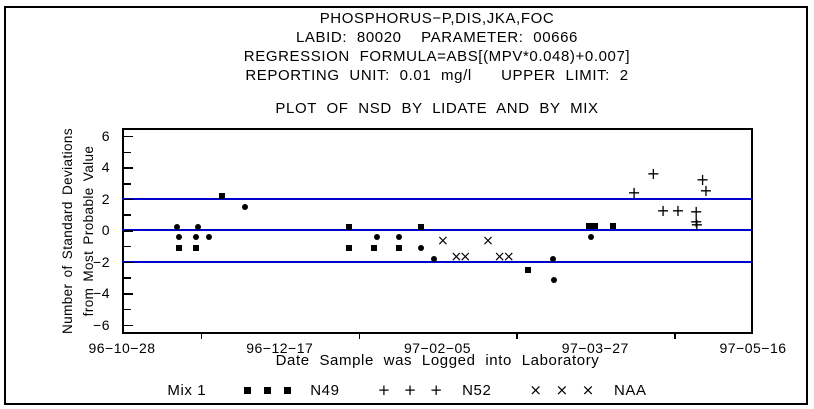 This screenshot has width=814, height=409. Describe the element at coordinates (105, 198) in the screenshot. I see `y-tick-label: 2` at that location.